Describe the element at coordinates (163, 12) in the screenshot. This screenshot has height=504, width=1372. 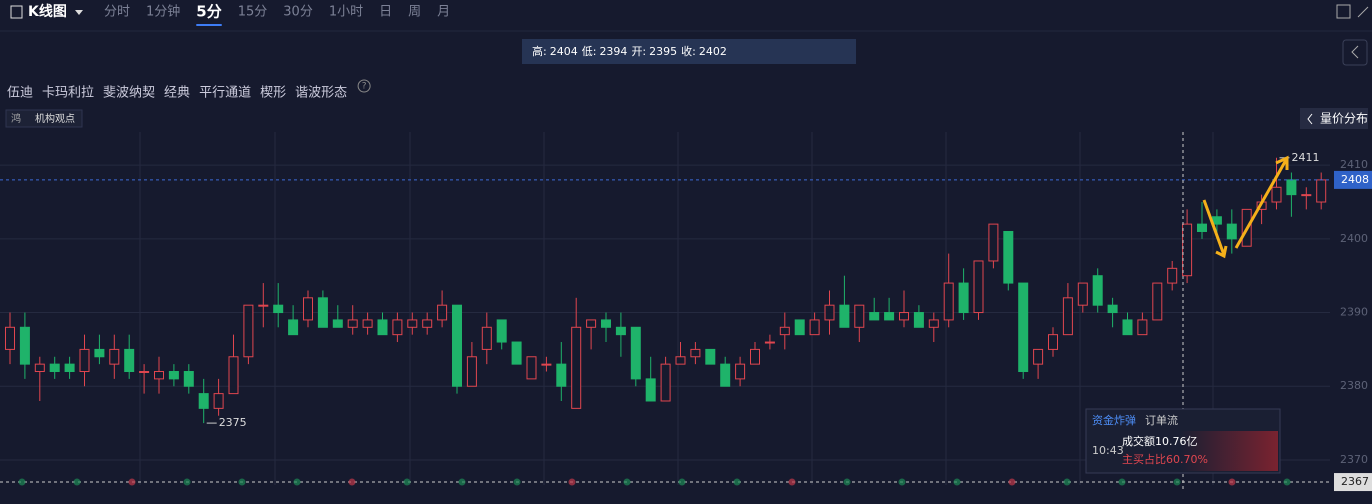
I see `period-tab: 1分钟` at that location.